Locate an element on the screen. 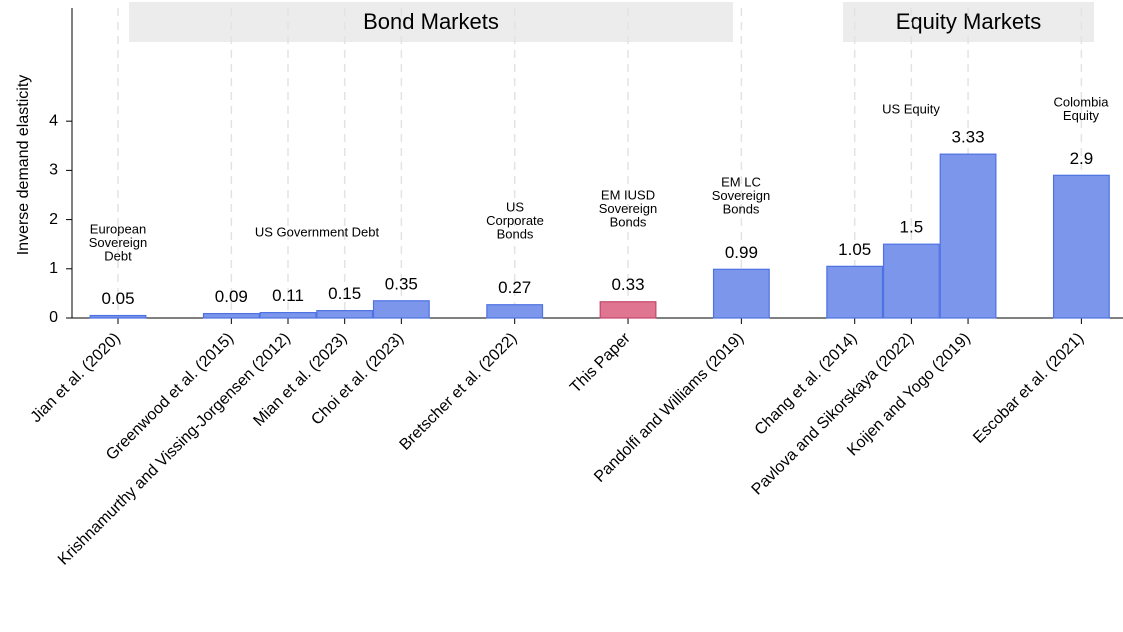 Image resolution: width=1123 pixels, height=632 pixels. value-label: 0.99 is located at coordinates (741, 252).